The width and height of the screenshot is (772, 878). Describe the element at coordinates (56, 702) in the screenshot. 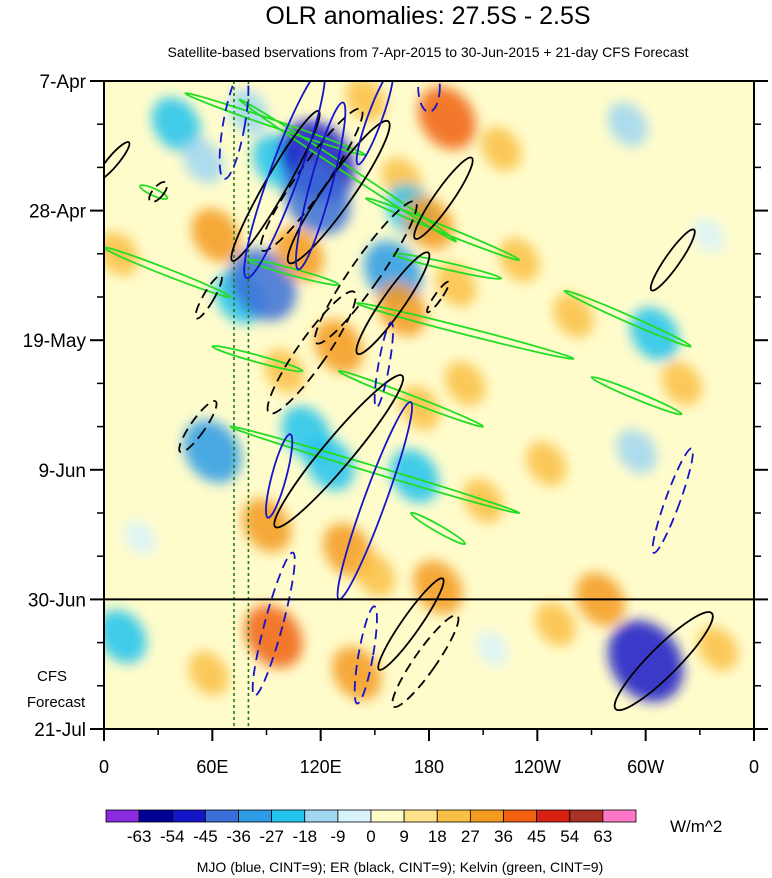

I see `forecast-label-line2: Forecast` at that location.